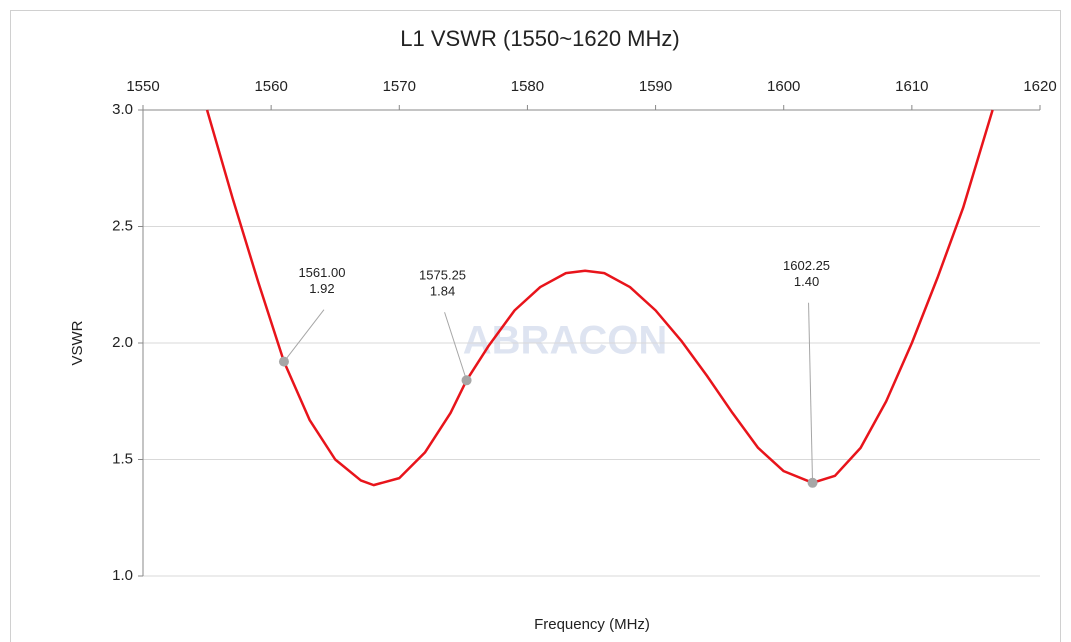 The height and width of the screenshot is (642, 1071). What do you see at coordinates (122, 109) in the screenshot?
I see `y-tick-label: 3.0` at bounding box center [122, 109].